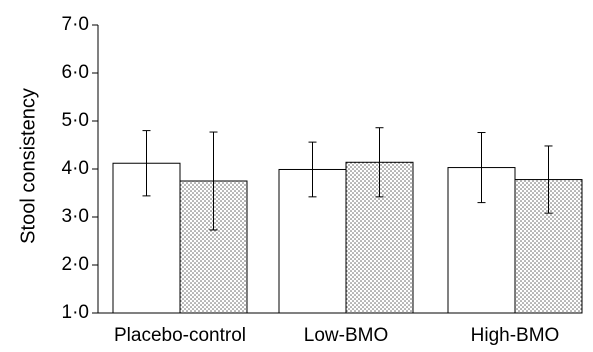 The width and height of the screenshot is (593, 352). What do you see at coordinates (28, 166) in the screenshot?
I see `y-axis-title: Stool consistency` at bounding box center [28, 166].